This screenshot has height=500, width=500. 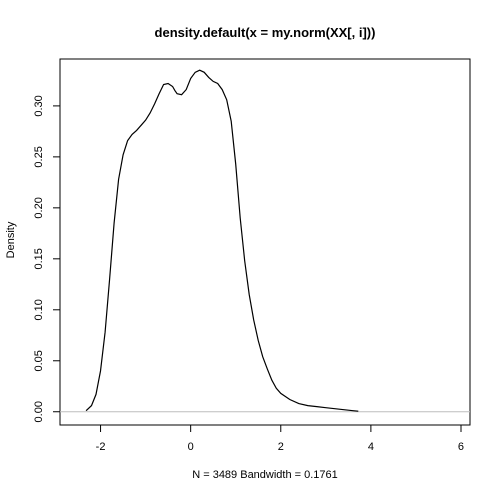 What do you see at coordinates (39, 258) in the screenshot?
I see `y-tick-label: 0.15` at bounding box center [39, 258].